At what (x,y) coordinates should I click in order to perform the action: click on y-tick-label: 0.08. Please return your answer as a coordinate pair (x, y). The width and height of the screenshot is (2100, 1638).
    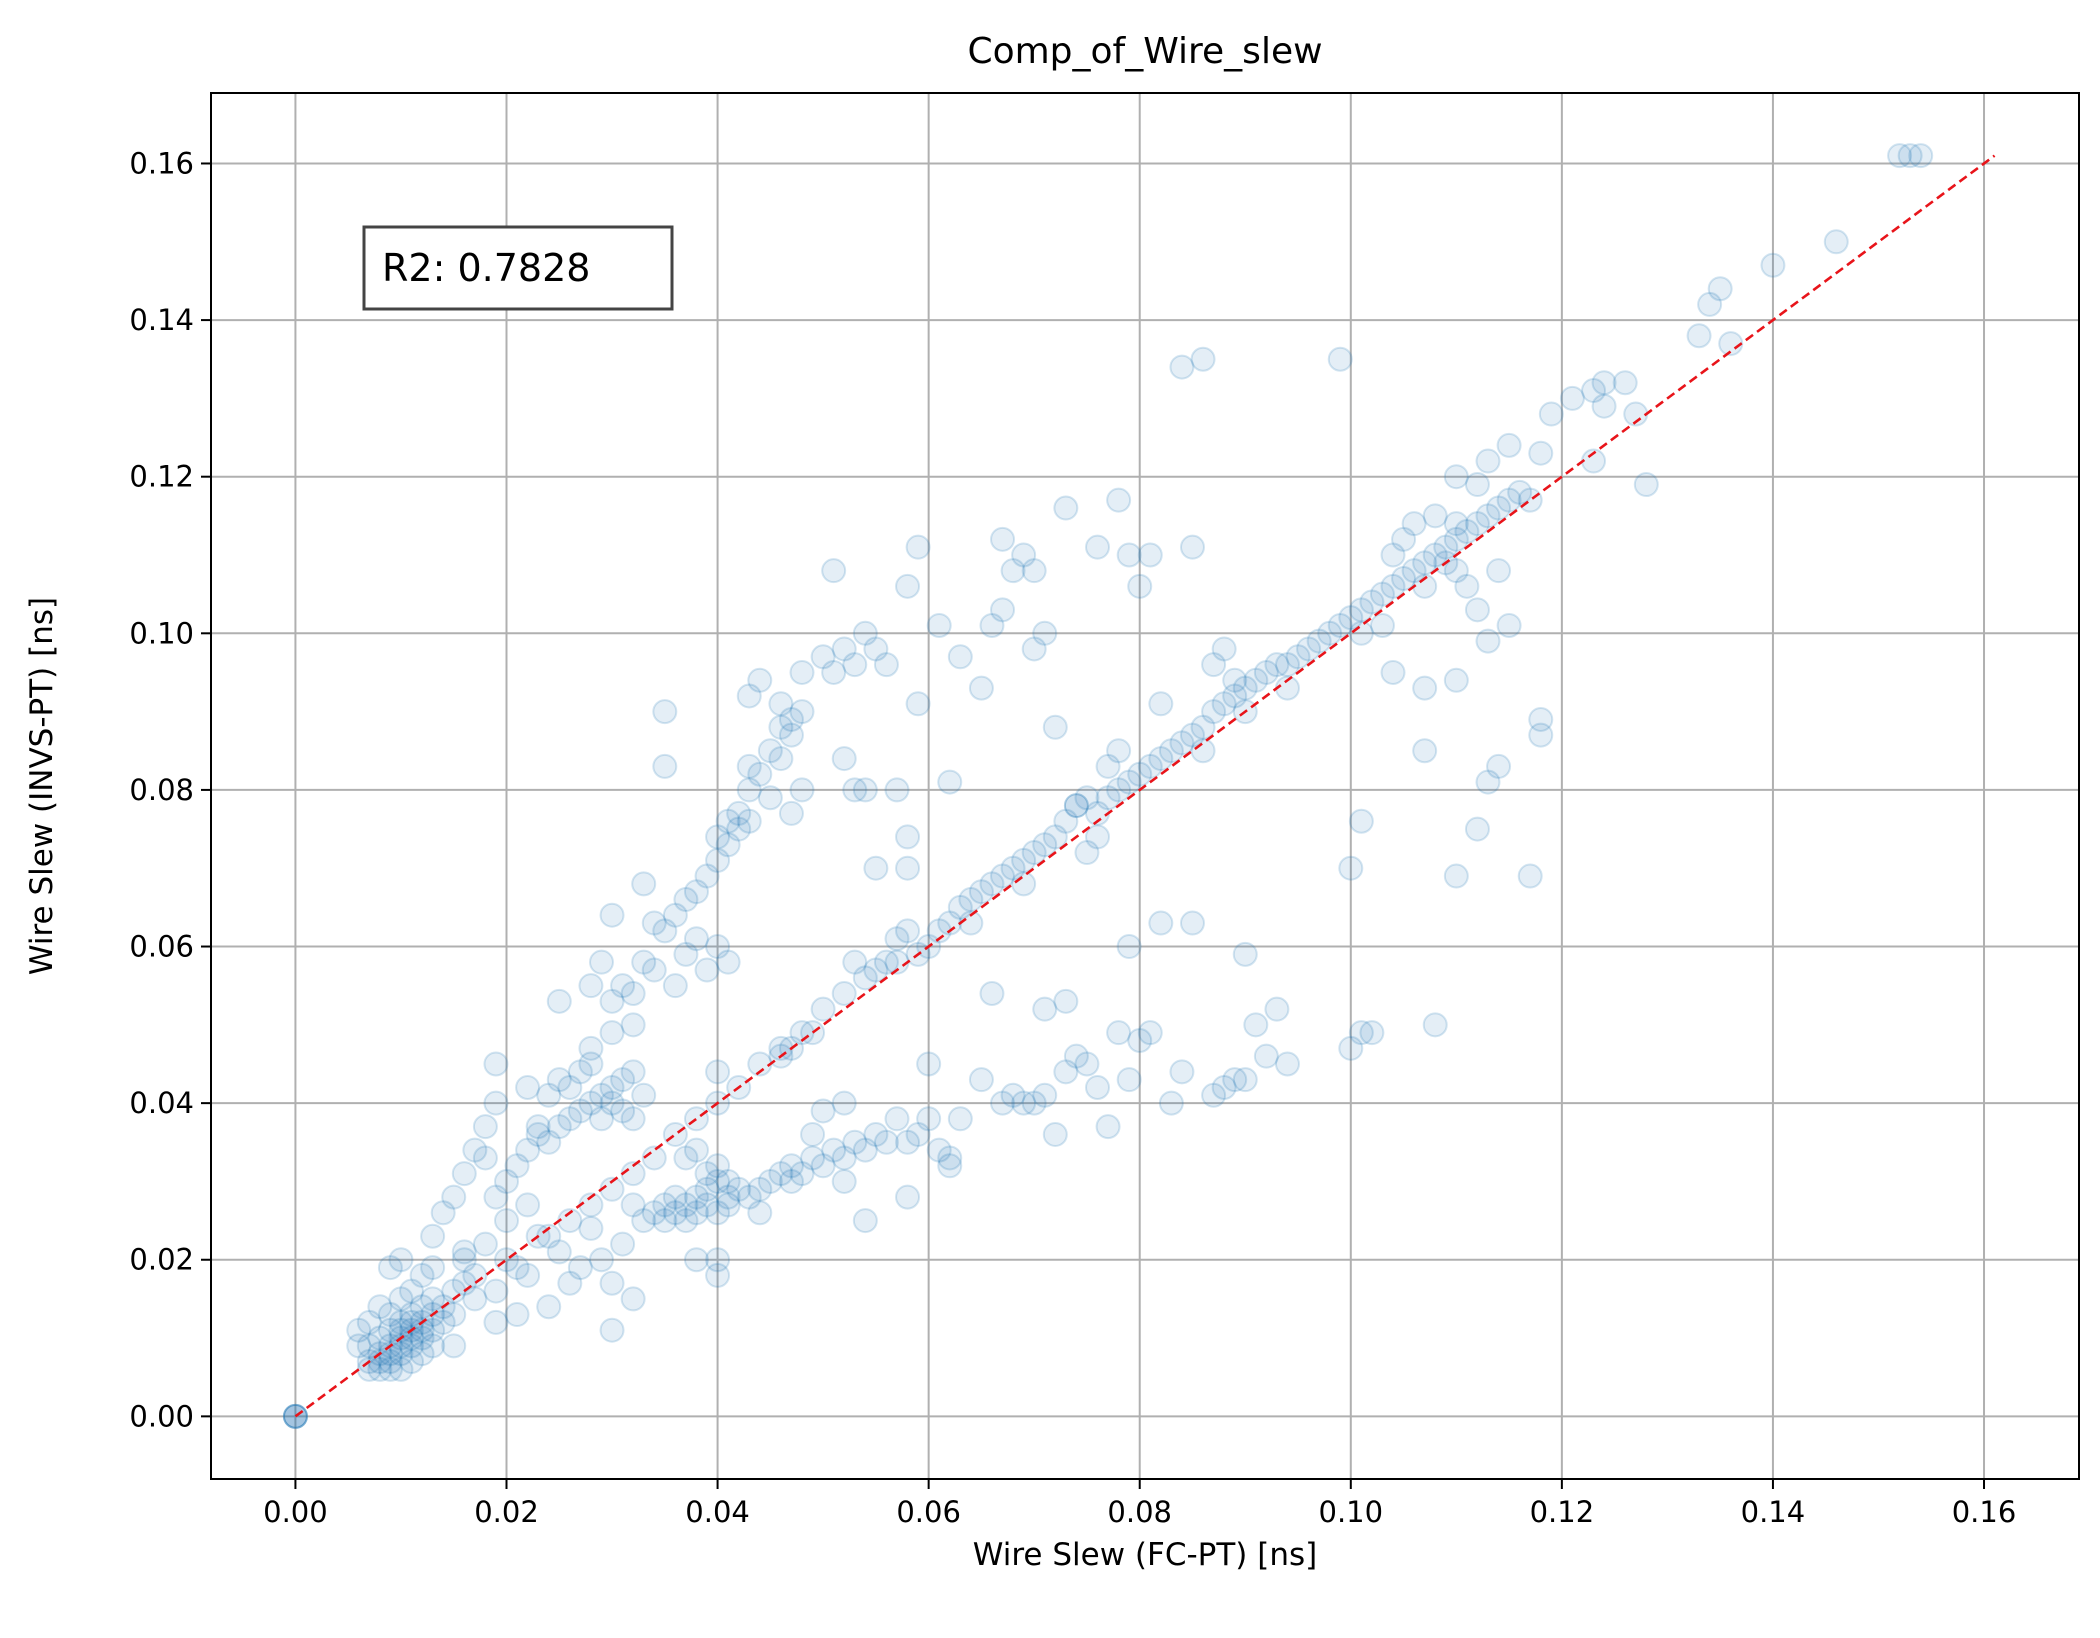
    Looking at the image, I should click on (161, 790).